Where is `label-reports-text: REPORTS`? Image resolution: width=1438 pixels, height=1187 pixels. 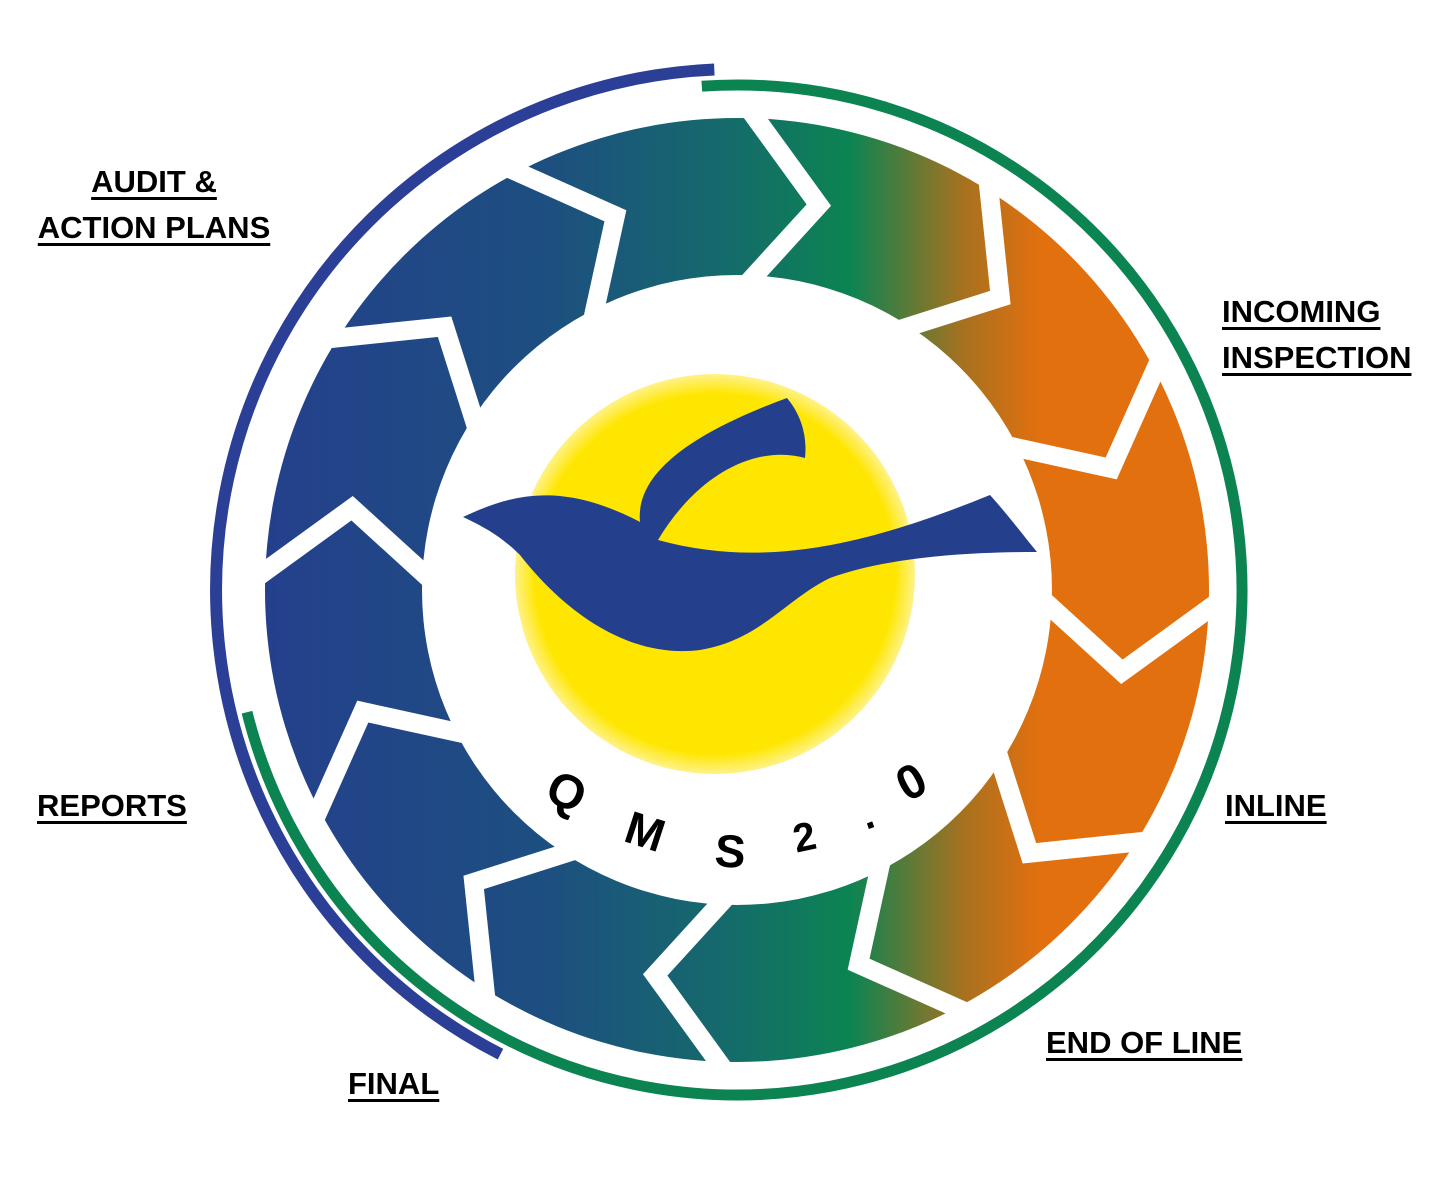
label-reports-text: REPORTS is located at coordinates (112, 805).